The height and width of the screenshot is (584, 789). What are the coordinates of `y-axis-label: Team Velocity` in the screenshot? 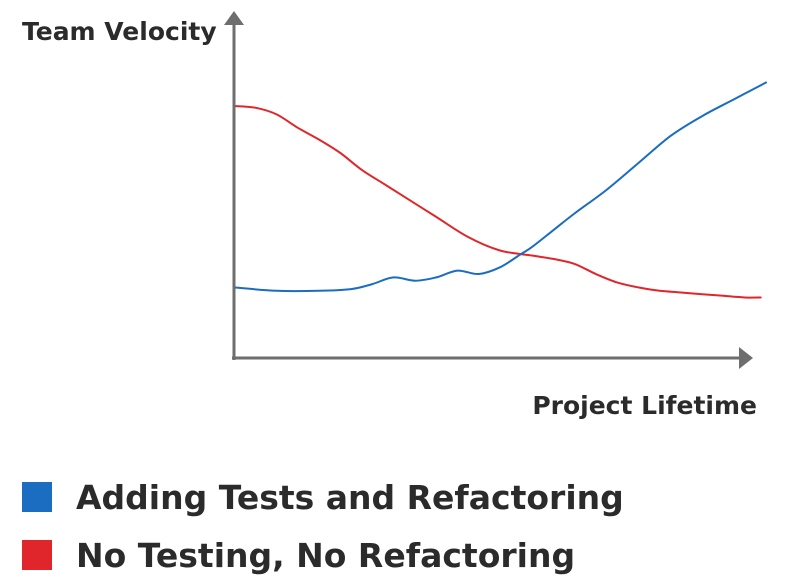 It's located at (119, 31).